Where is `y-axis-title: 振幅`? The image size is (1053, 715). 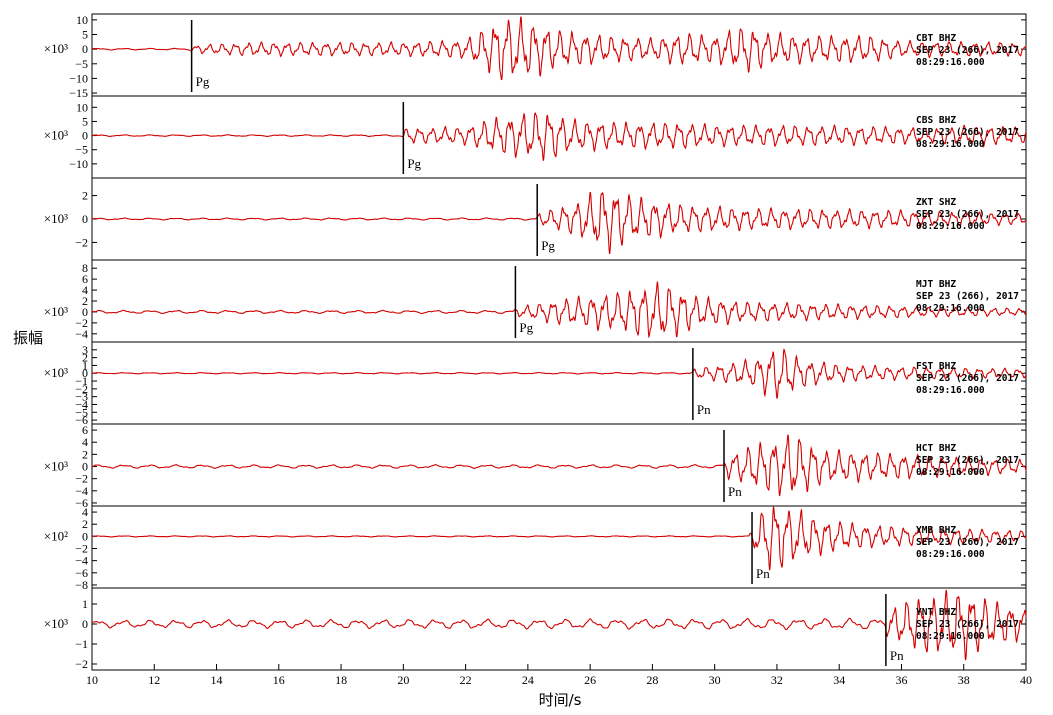
y-axis-title: 振幅 is located at coordinates (28, 338).